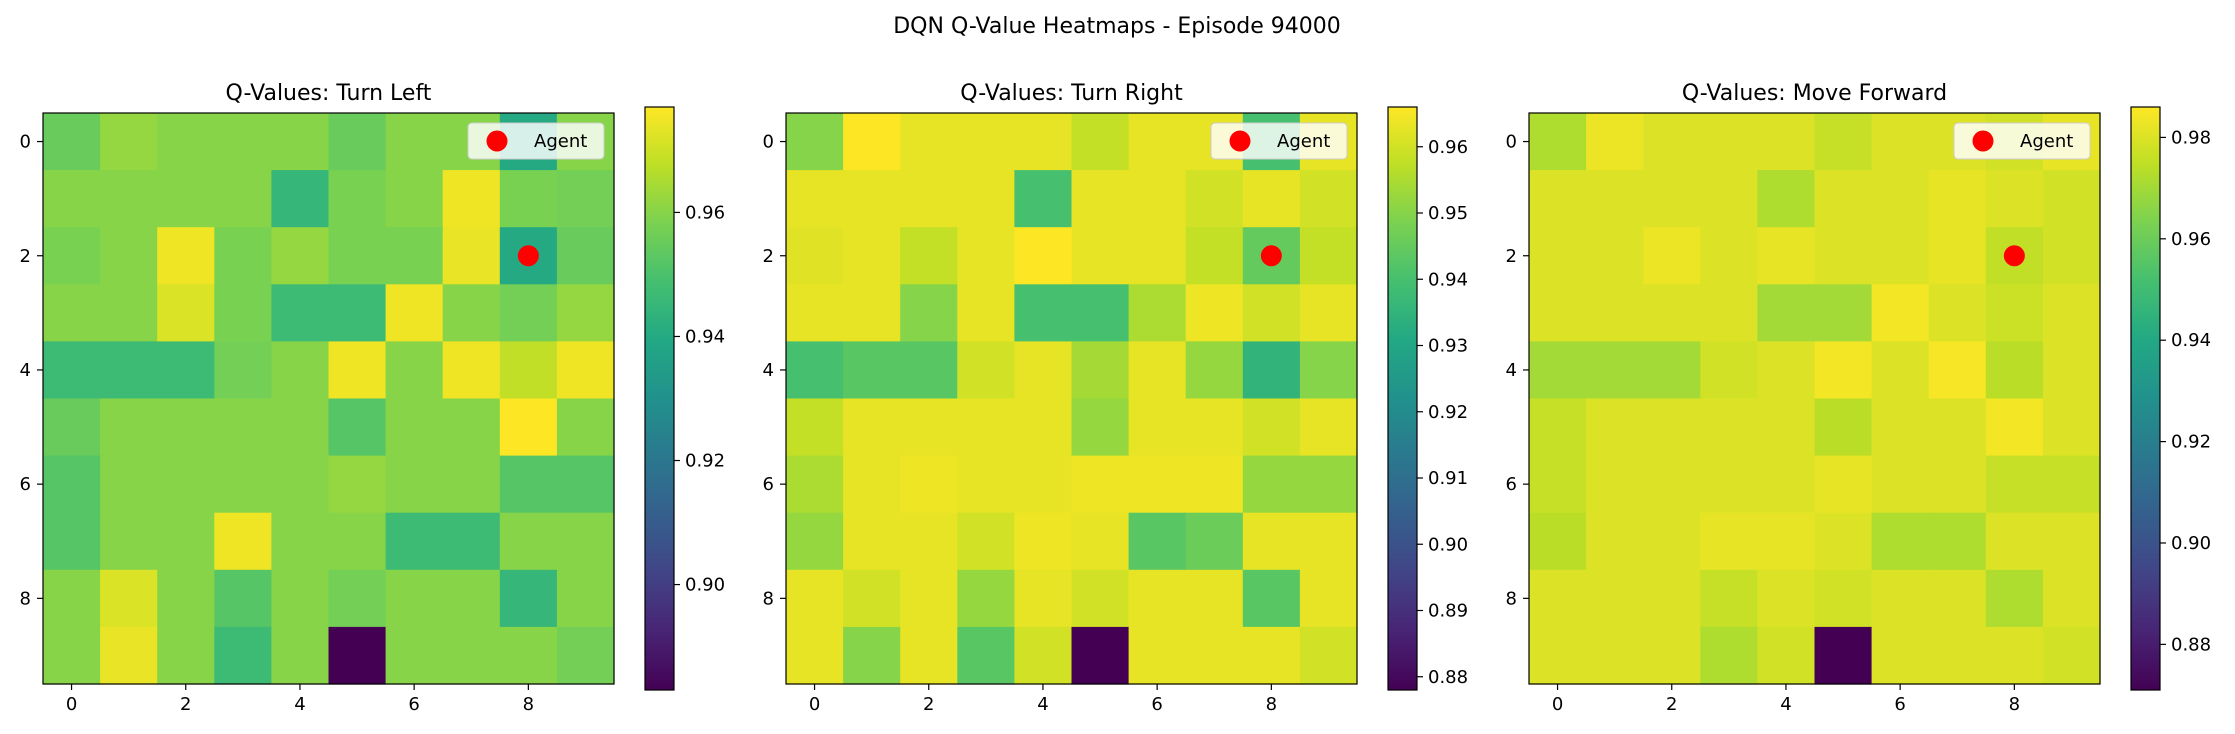 Image resolution: width=2235 pixels, height=734 pixels. What do you see at coordinates (1303, 141) in the screenshot?
I see `legend-label: Agent` at bounding box center [1303, 141].